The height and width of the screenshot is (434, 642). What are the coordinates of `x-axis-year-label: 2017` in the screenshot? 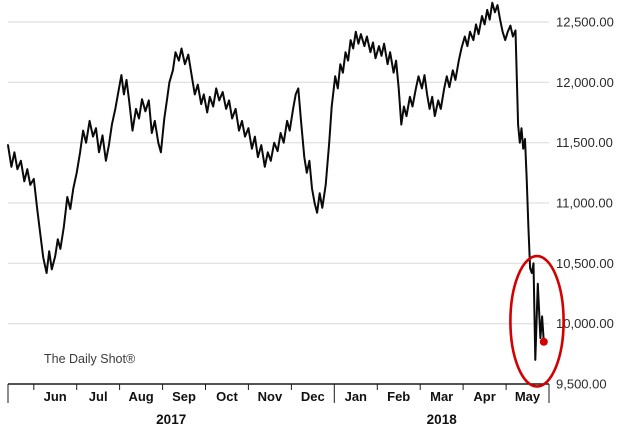 It's located at (171, 419).